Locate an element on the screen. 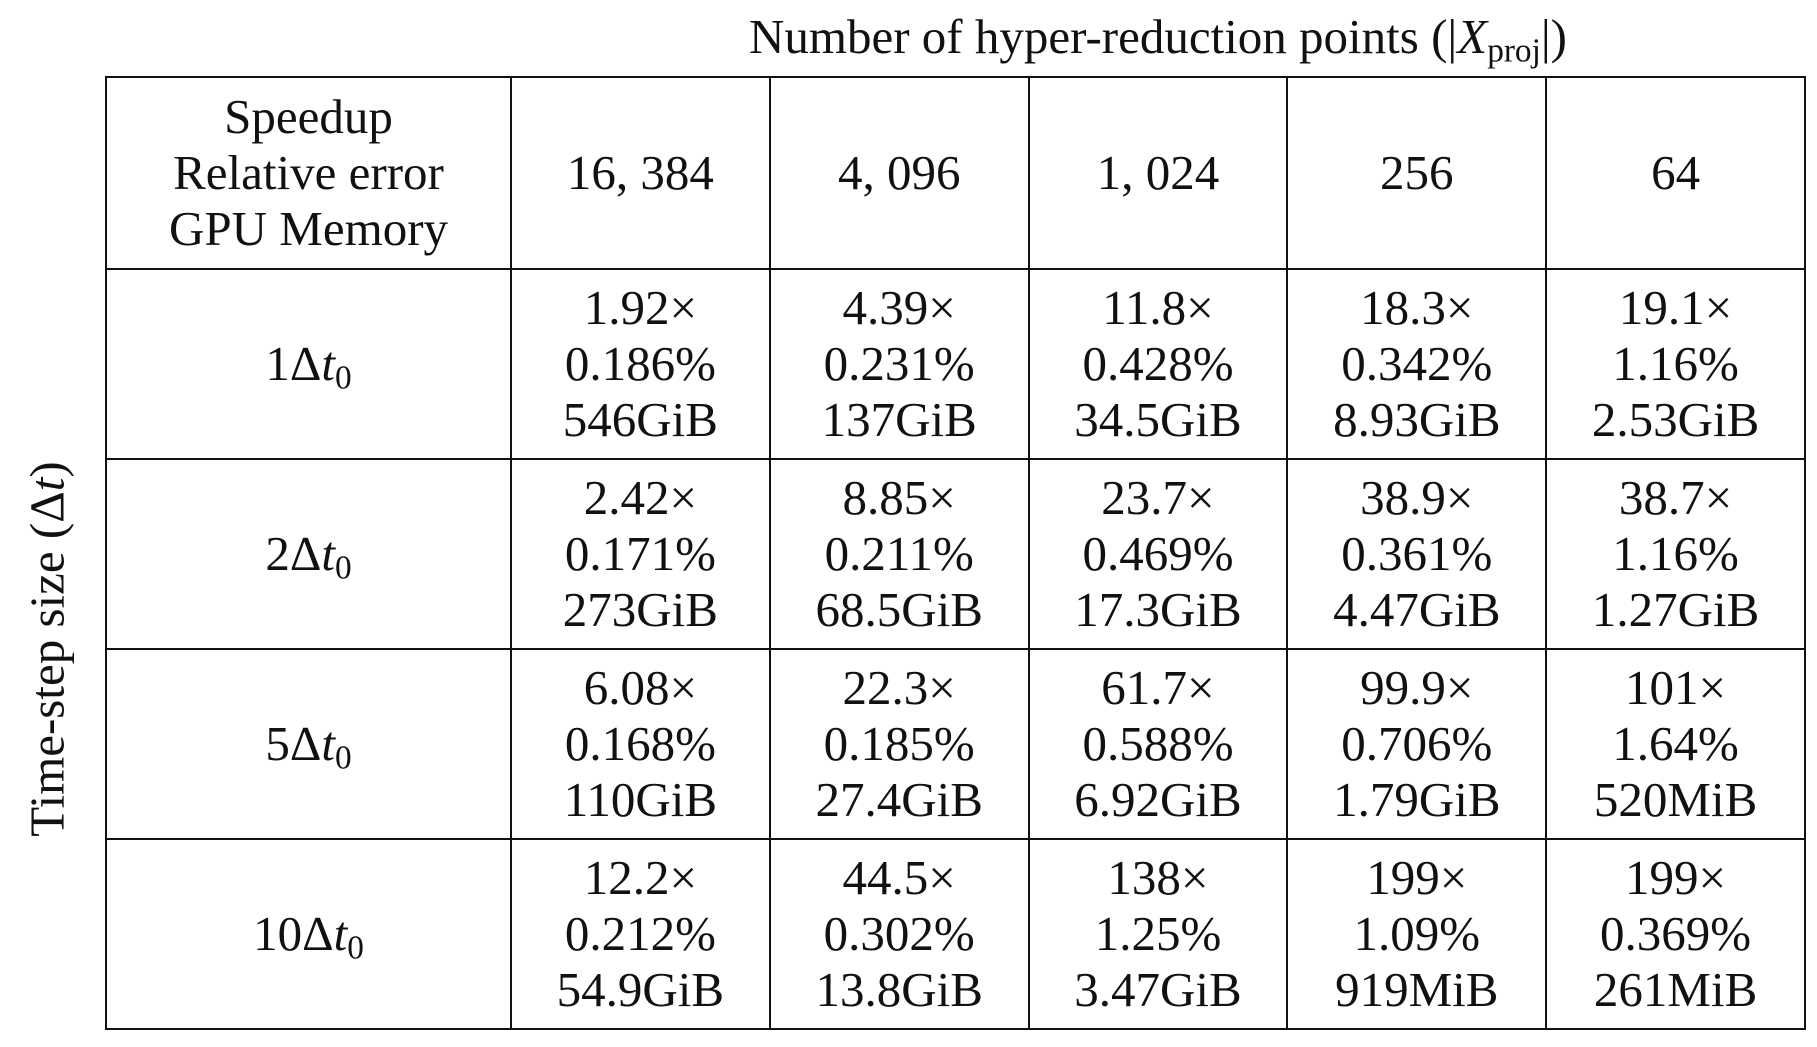 This screenshot has height=1047, width=1817. row-label: 10Δt0 is located at coordinates (308, 934).